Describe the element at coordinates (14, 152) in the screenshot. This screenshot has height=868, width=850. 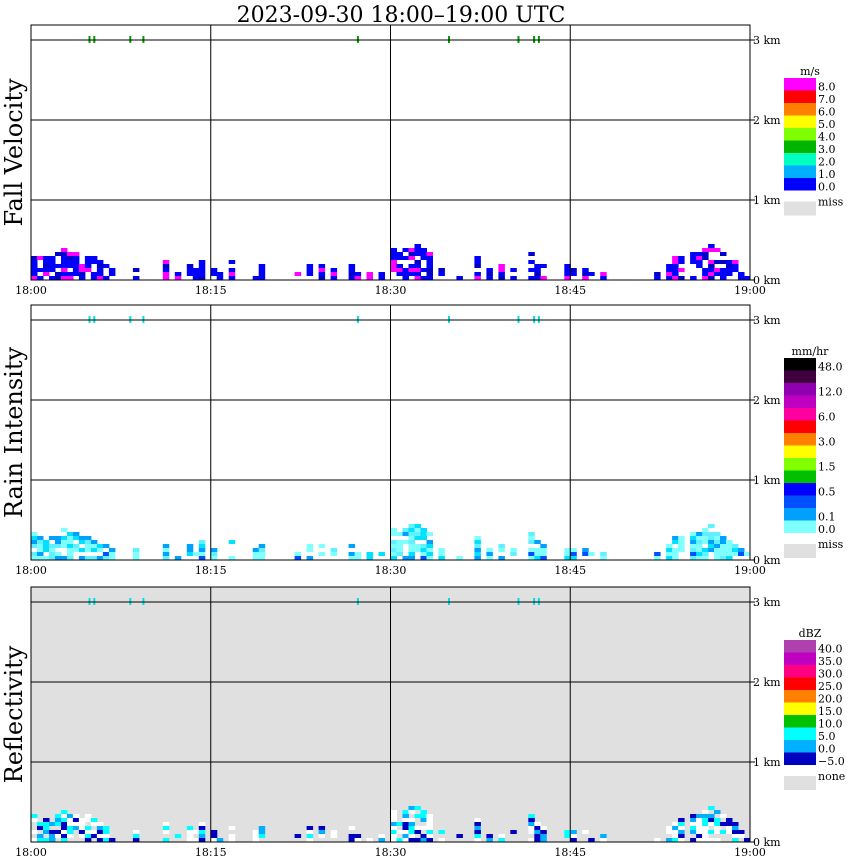
I see `panel-ylabel: Fall Velocity` at that location.